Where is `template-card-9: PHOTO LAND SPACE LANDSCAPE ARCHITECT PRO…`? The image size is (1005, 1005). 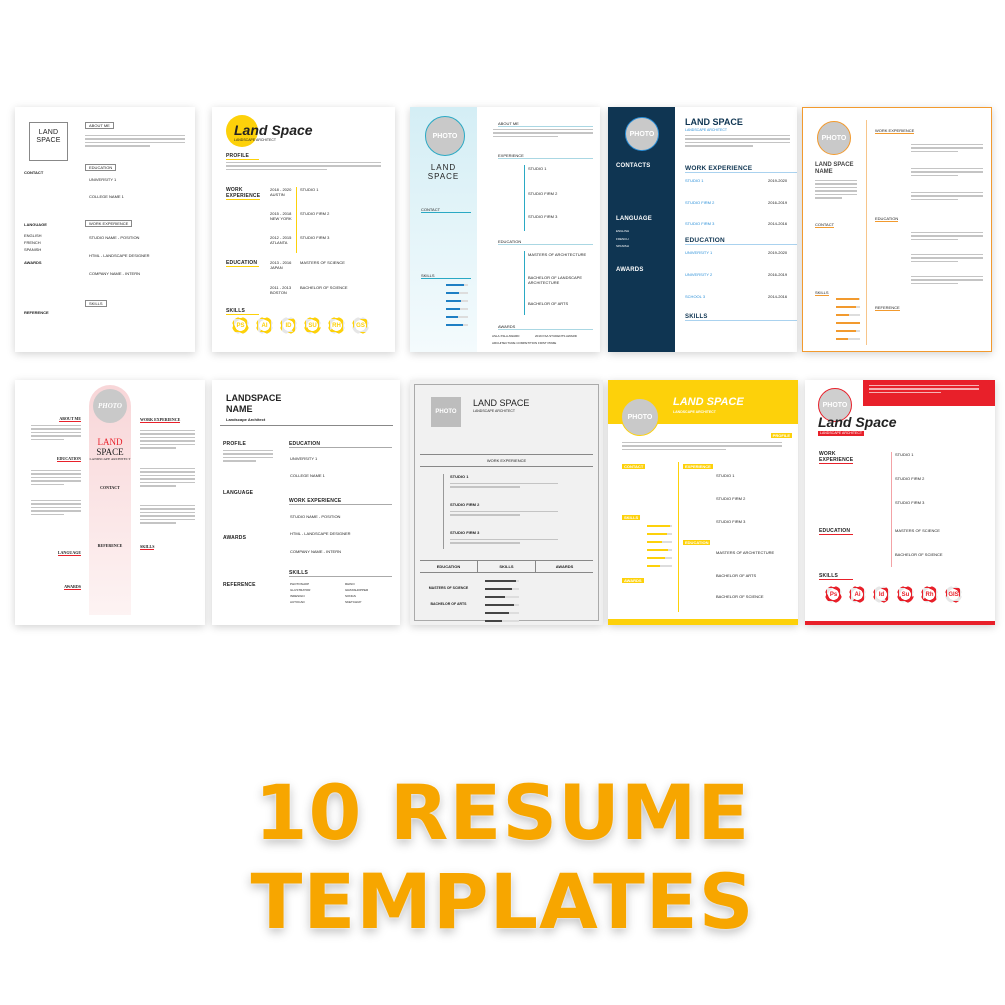 template-card-9: PHOTO LAND SPACE LANDSCAPE ARCHITECT PRO… is located at coordinates (703, 502).